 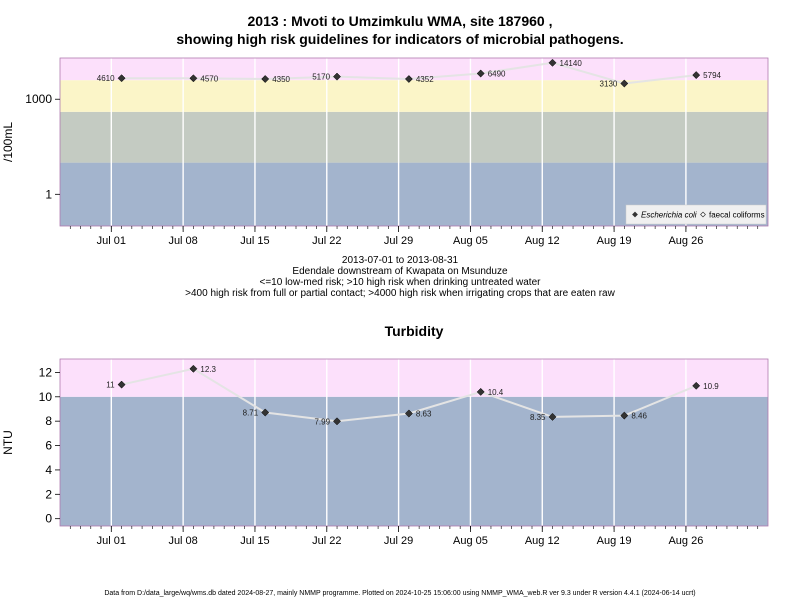 What do you see at coordinates (38, 99) in the screenshot?
I see `y-tick-label: 1000` at bounding box center [38, 99].